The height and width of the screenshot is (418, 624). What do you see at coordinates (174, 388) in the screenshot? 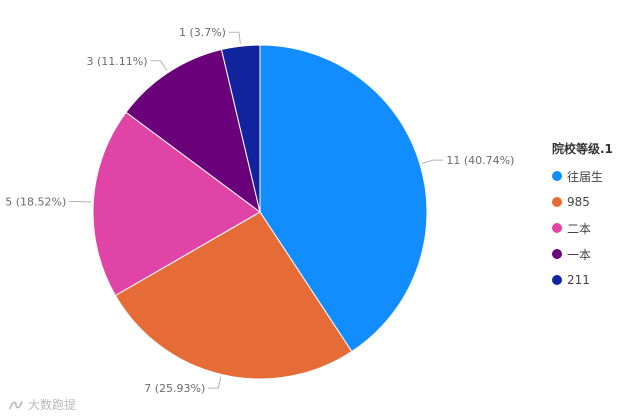
I see `data-label-1: 7 (25.93%)` at bounding box center [174, 388].